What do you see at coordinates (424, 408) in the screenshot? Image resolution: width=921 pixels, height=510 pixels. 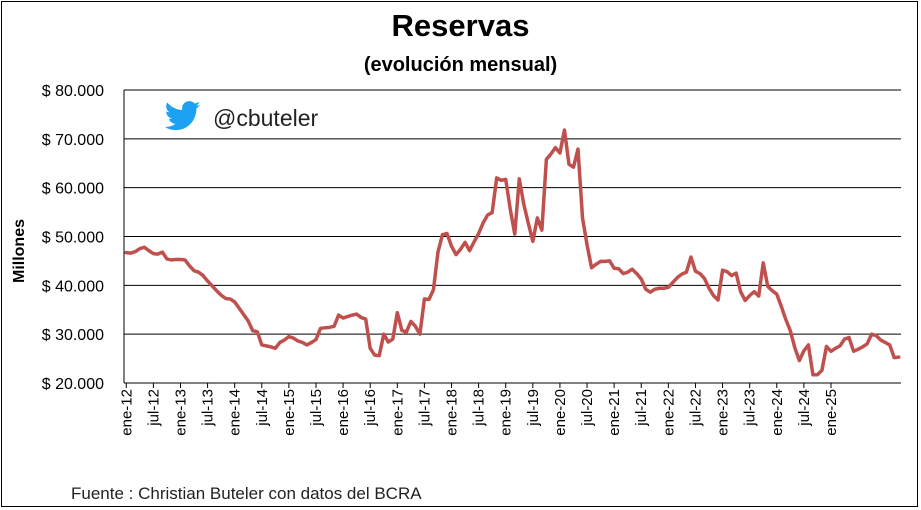 I see `x-tick-label: jul-17` at bounding box center [424, 408].